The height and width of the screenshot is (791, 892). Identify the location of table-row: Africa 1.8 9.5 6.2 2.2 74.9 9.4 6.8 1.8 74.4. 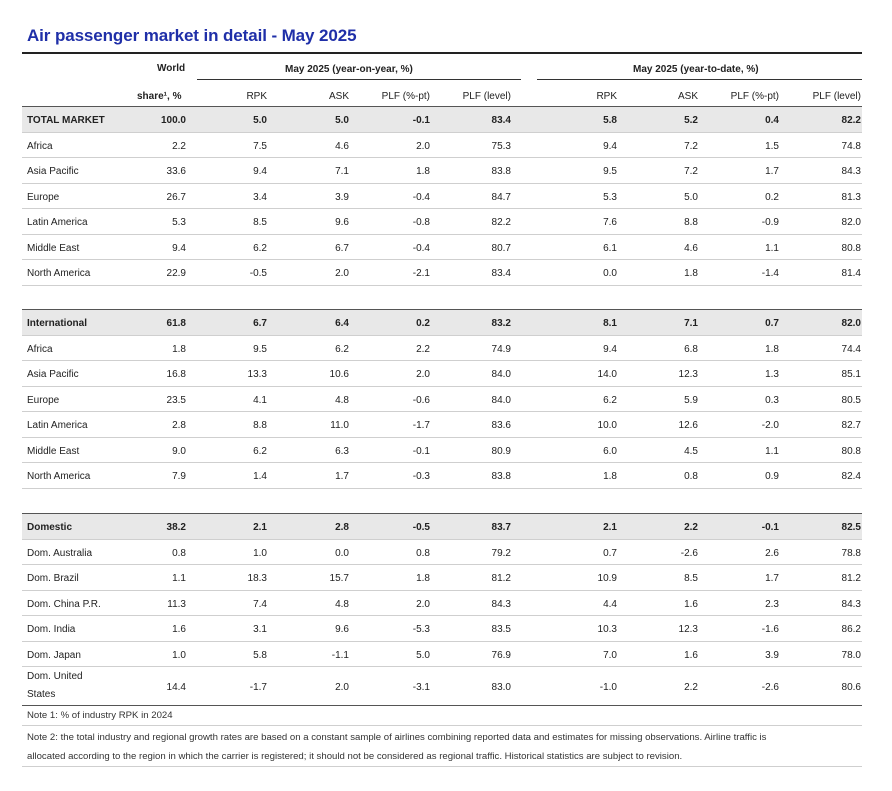
(442, 348).